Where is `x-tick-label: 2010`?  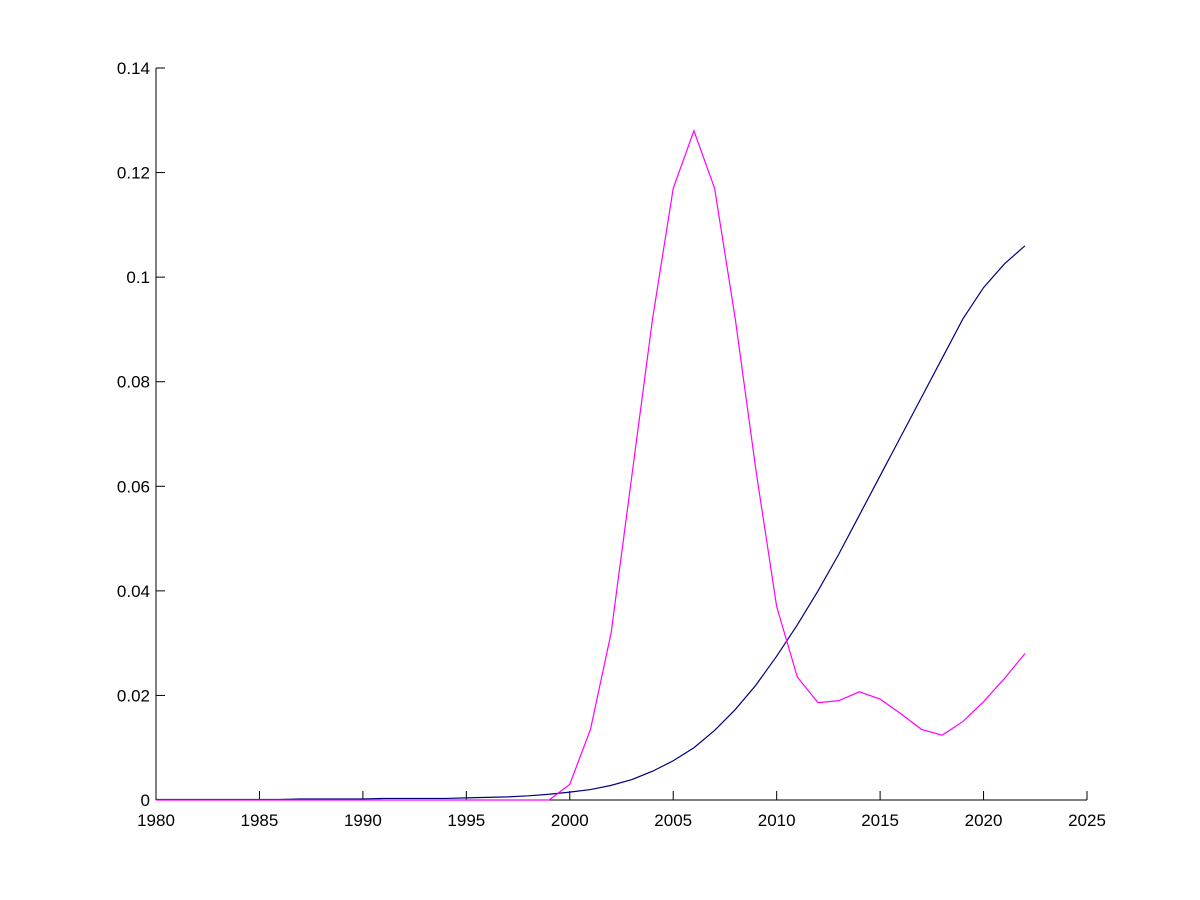 x-tick-label: 2010 is located at coordinates (777, 820).